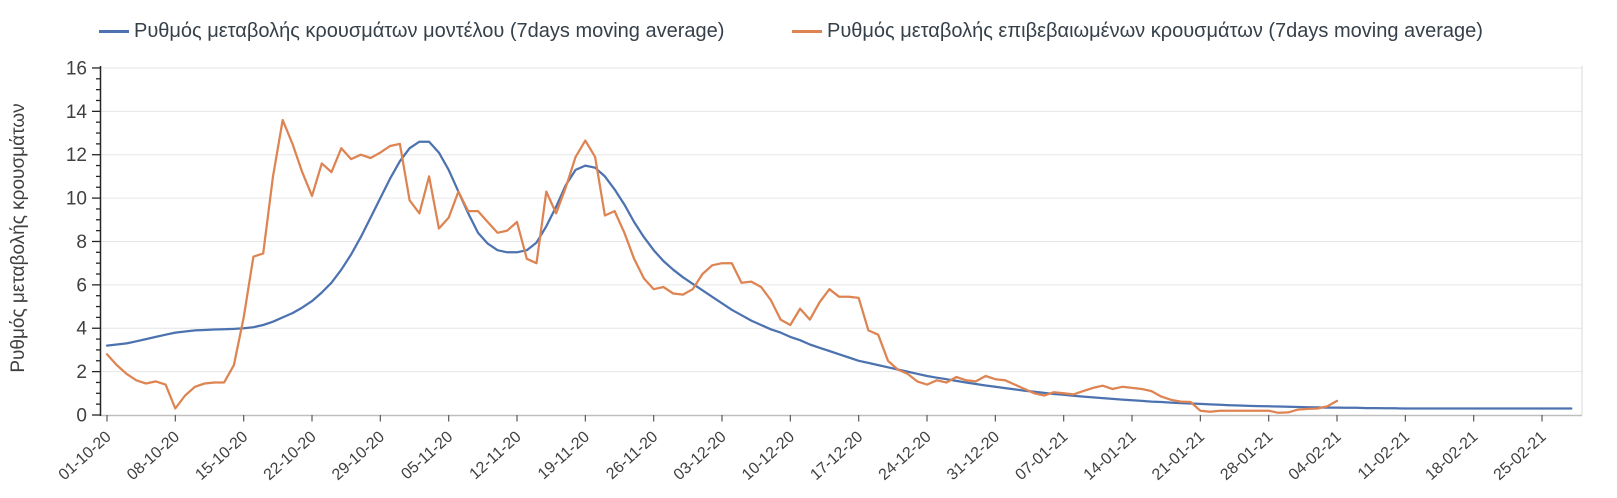  Describe the element at coordinates (221, 456) in the screenshot. I see `x-tick-label: 15-10-20` at that location.